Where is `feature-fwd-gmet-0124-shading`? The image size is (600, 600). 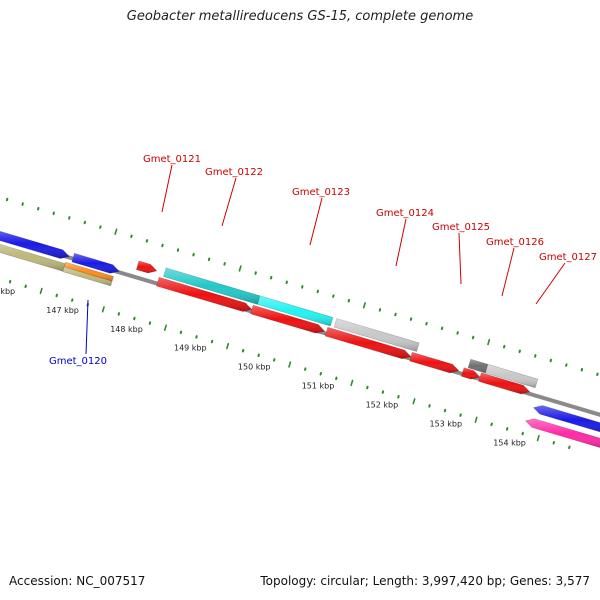 feature-fwd-gmet-0124-shading is located at coordinates (377, 335).